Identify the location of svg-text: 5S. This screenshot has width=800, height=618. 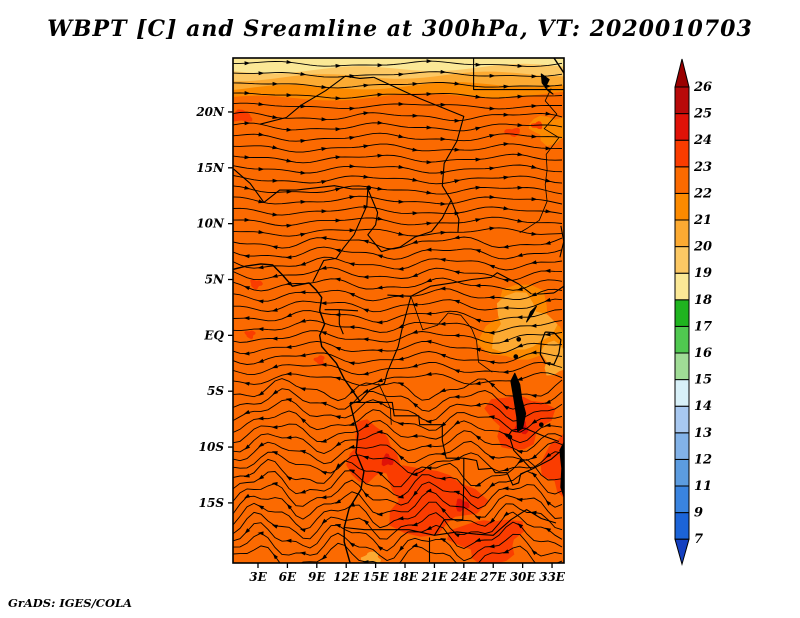
(215, 391).